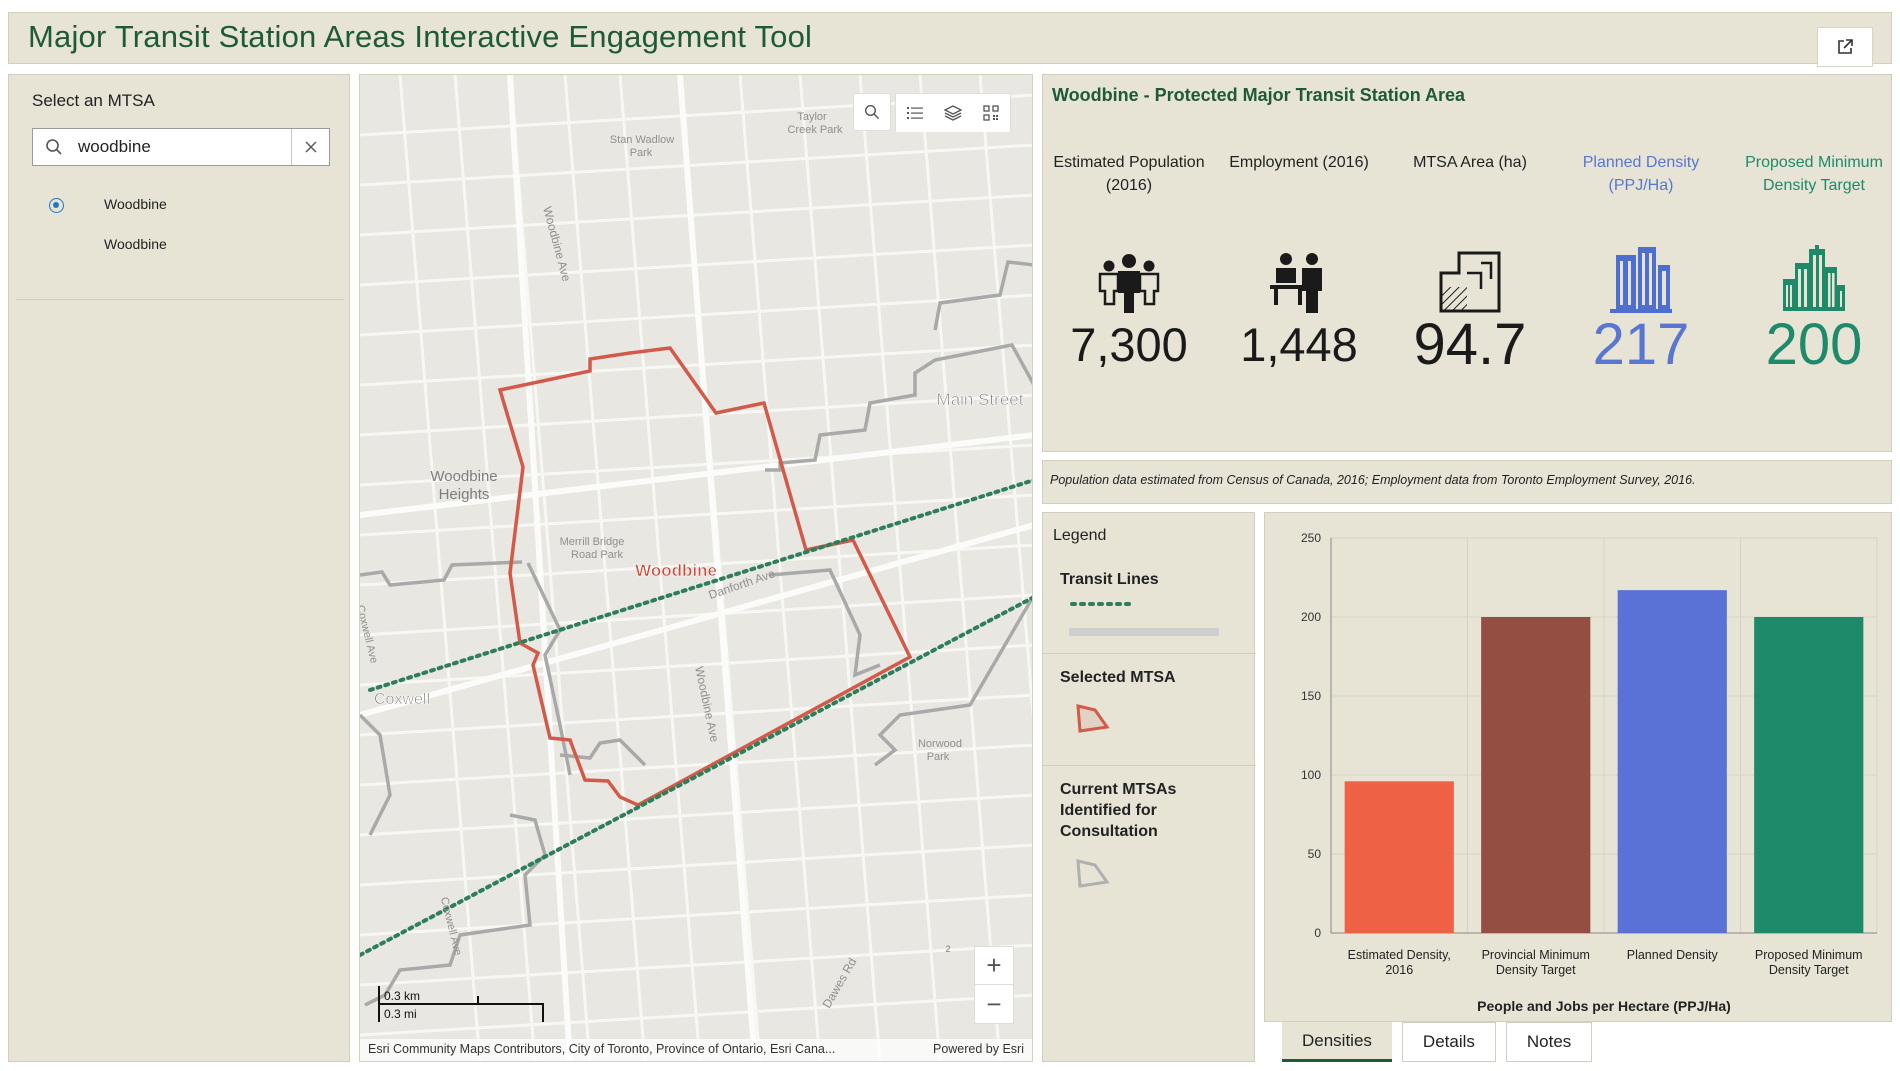 Image resolution: width=1900 pixels, height=1071 pixels. I want to click on result-label: Woodbine, so click(135, 204).